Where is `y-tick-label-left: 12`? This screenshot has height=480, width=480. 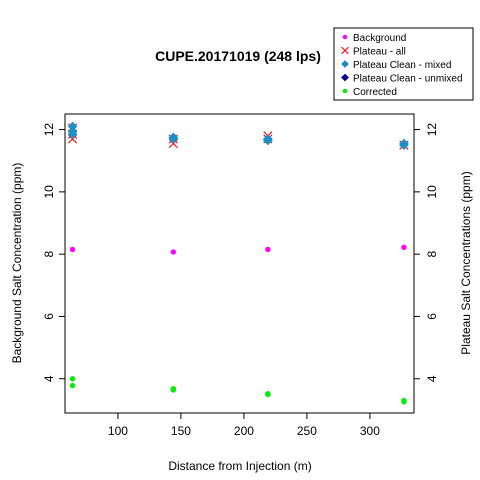
y-tick-label-left: 12 is located at coordinates (49, 130).